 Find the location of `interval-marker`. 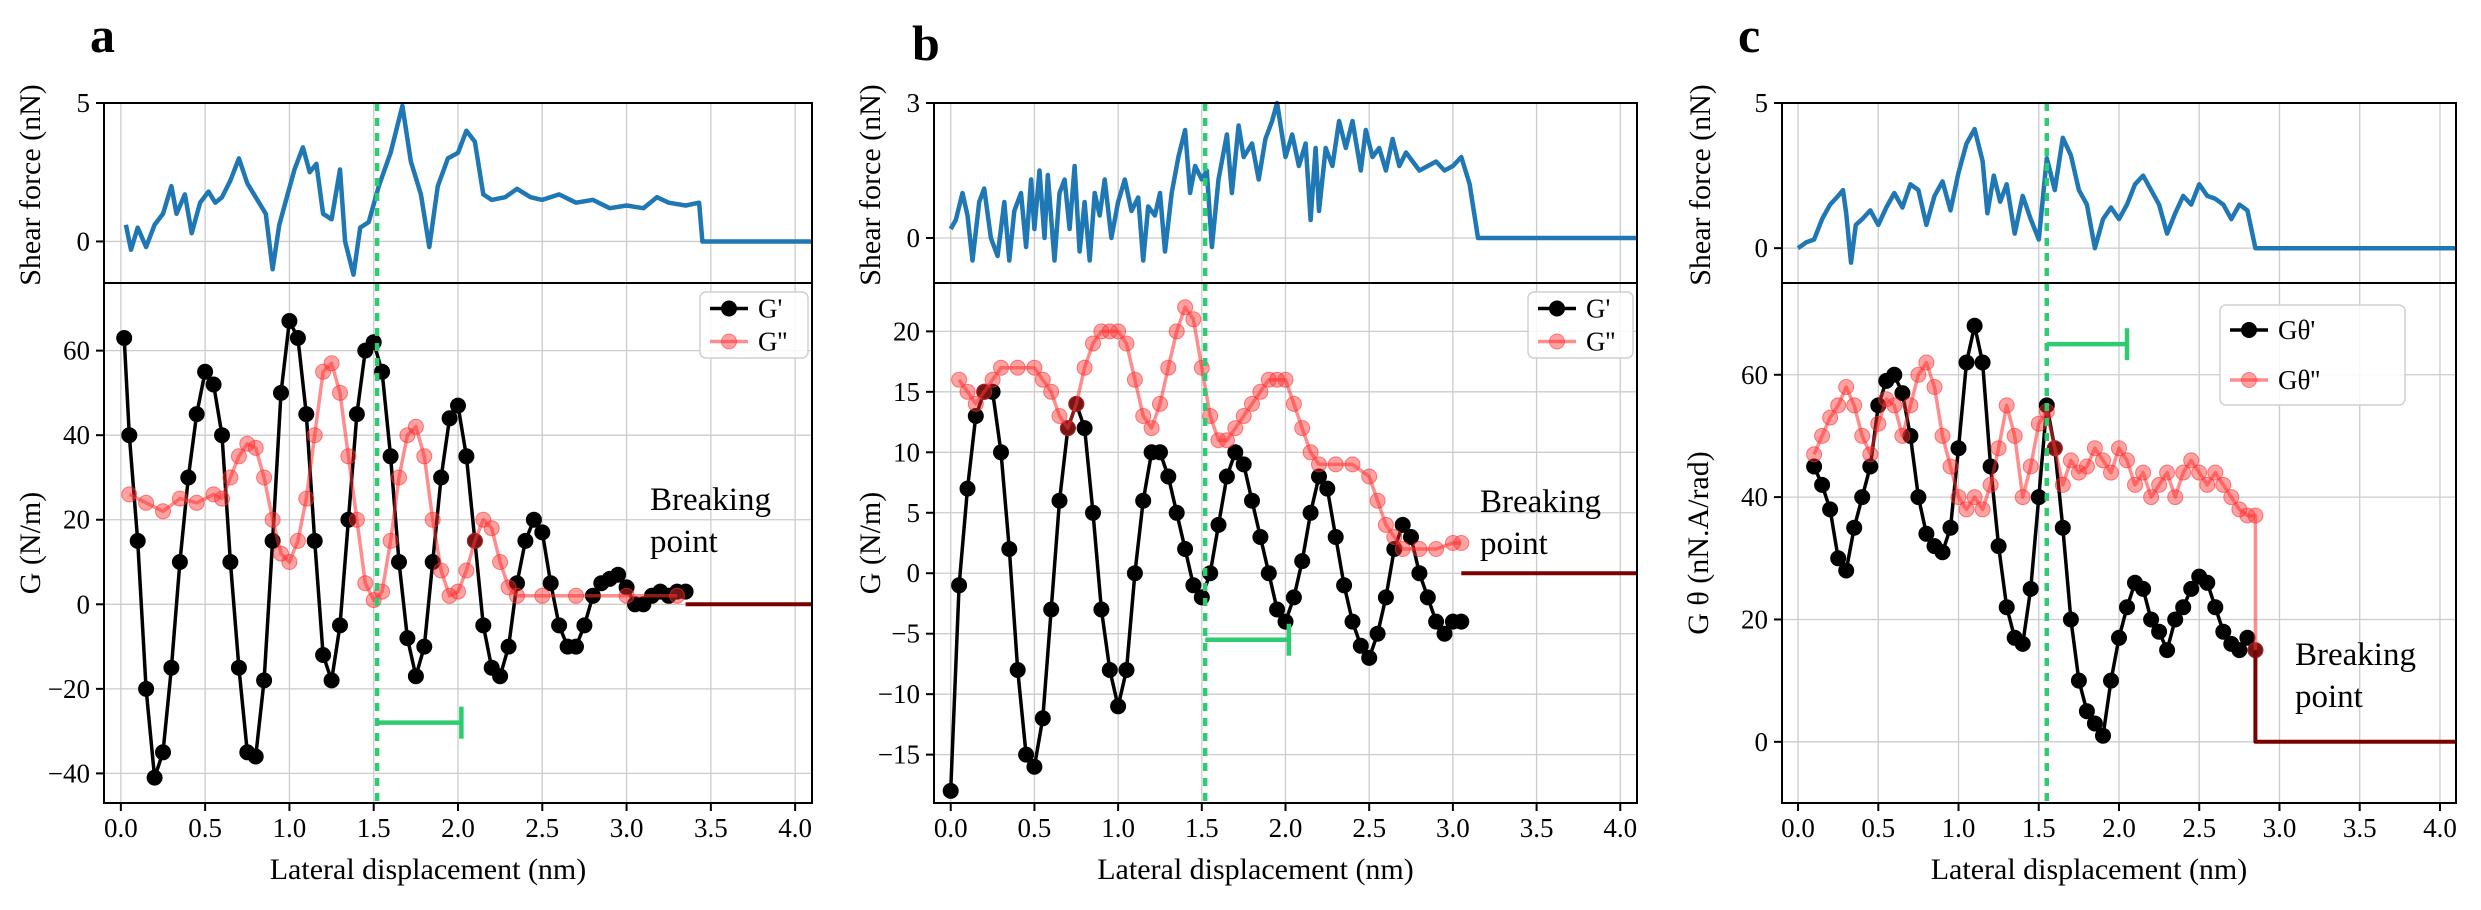

interval-marker is located at coordinates (420, 722).